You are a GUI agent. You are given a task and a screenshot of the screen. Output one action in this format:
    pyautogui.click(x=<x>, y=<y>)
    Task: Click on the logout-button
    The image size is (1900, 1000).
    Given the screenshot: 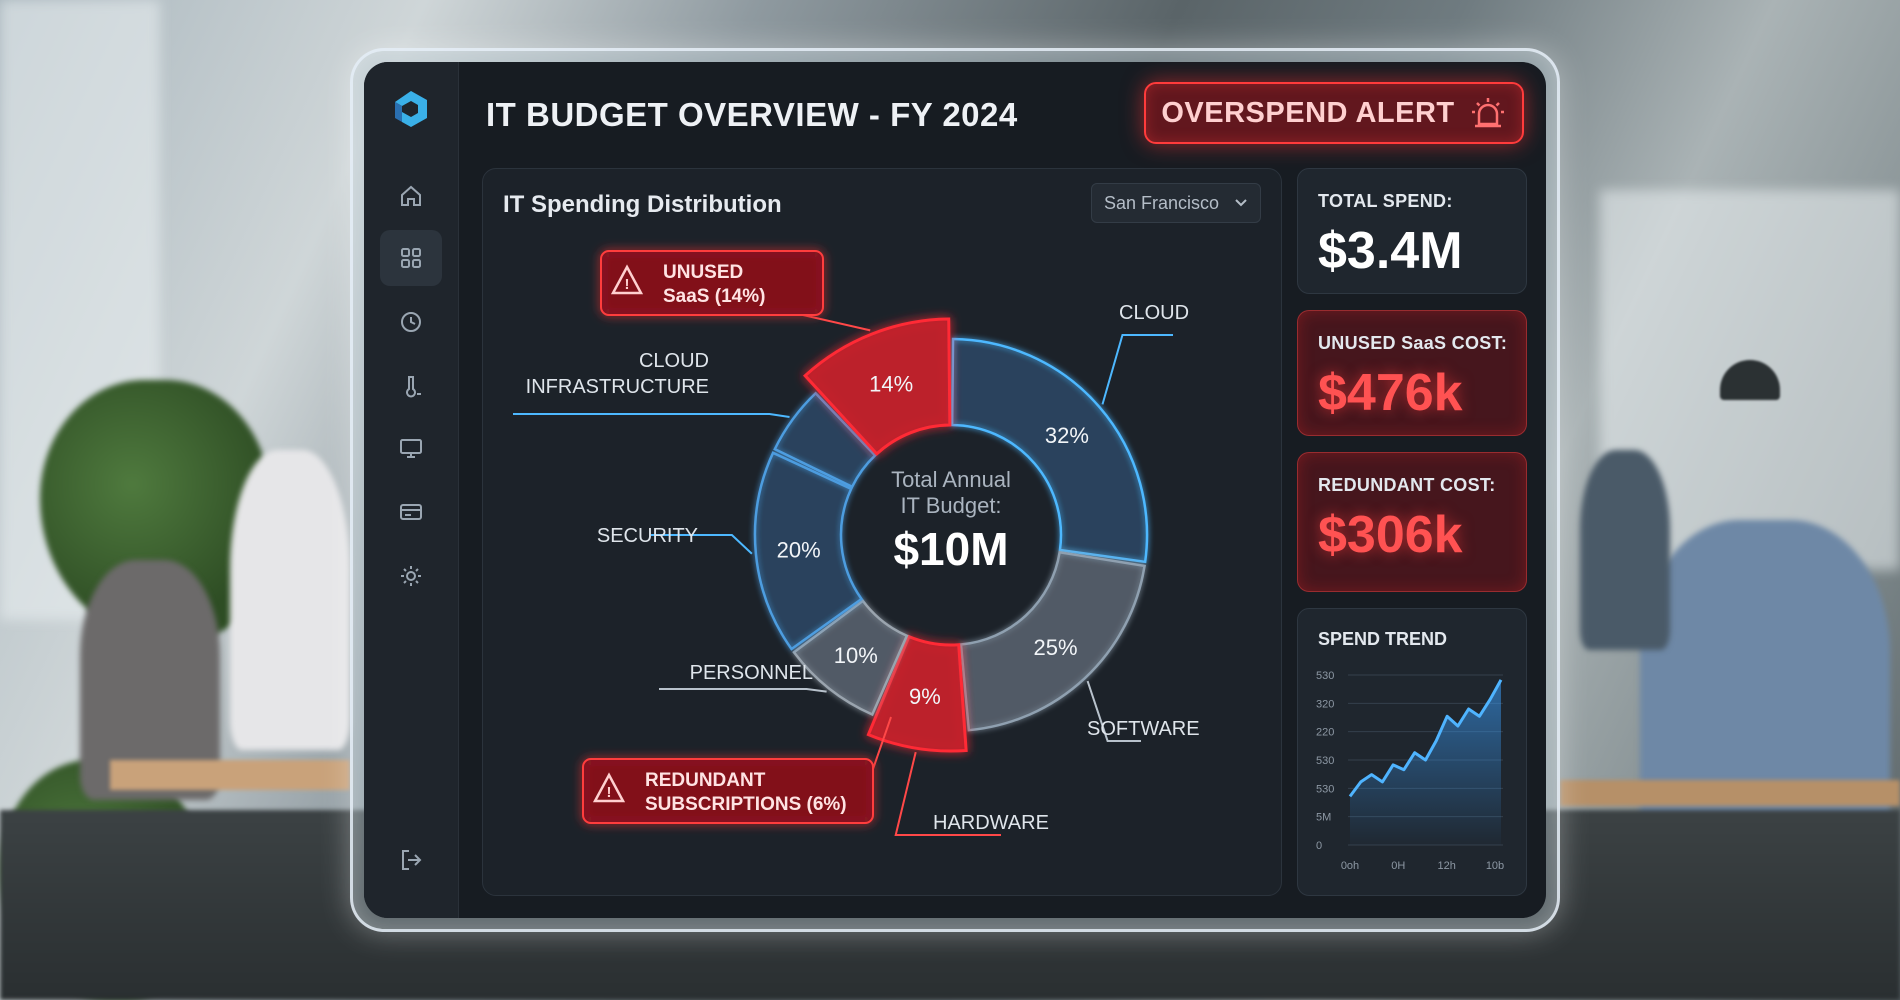 What is the action you would take?
    pyautogui.click(x=411, y=860)
    